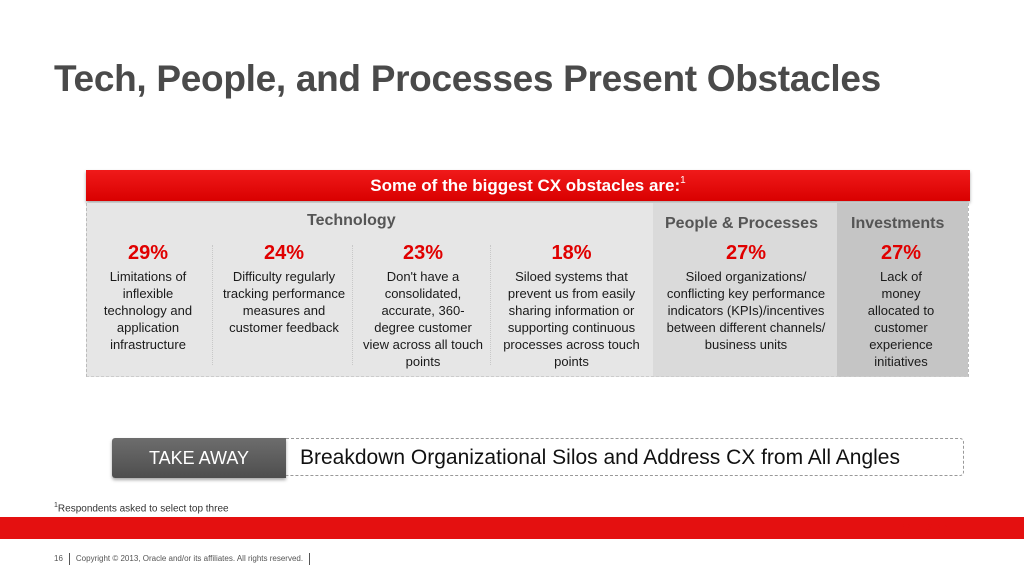  What do you see at coordinates (56, 505) in the screenshot?
I see `footnote-mark: 1` at bounding box center [56, 505].